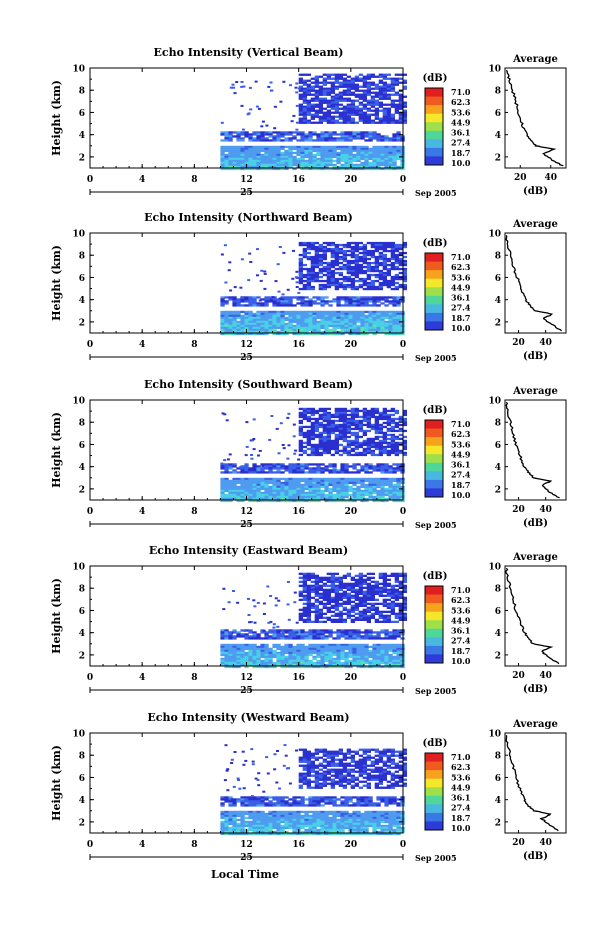 The height and width of the screenshot is (929, 616). What do you see at coordinates (518, 510) in the screenshot?
I see `average-x-tick-label: 20` at bounding box center [518, 510].